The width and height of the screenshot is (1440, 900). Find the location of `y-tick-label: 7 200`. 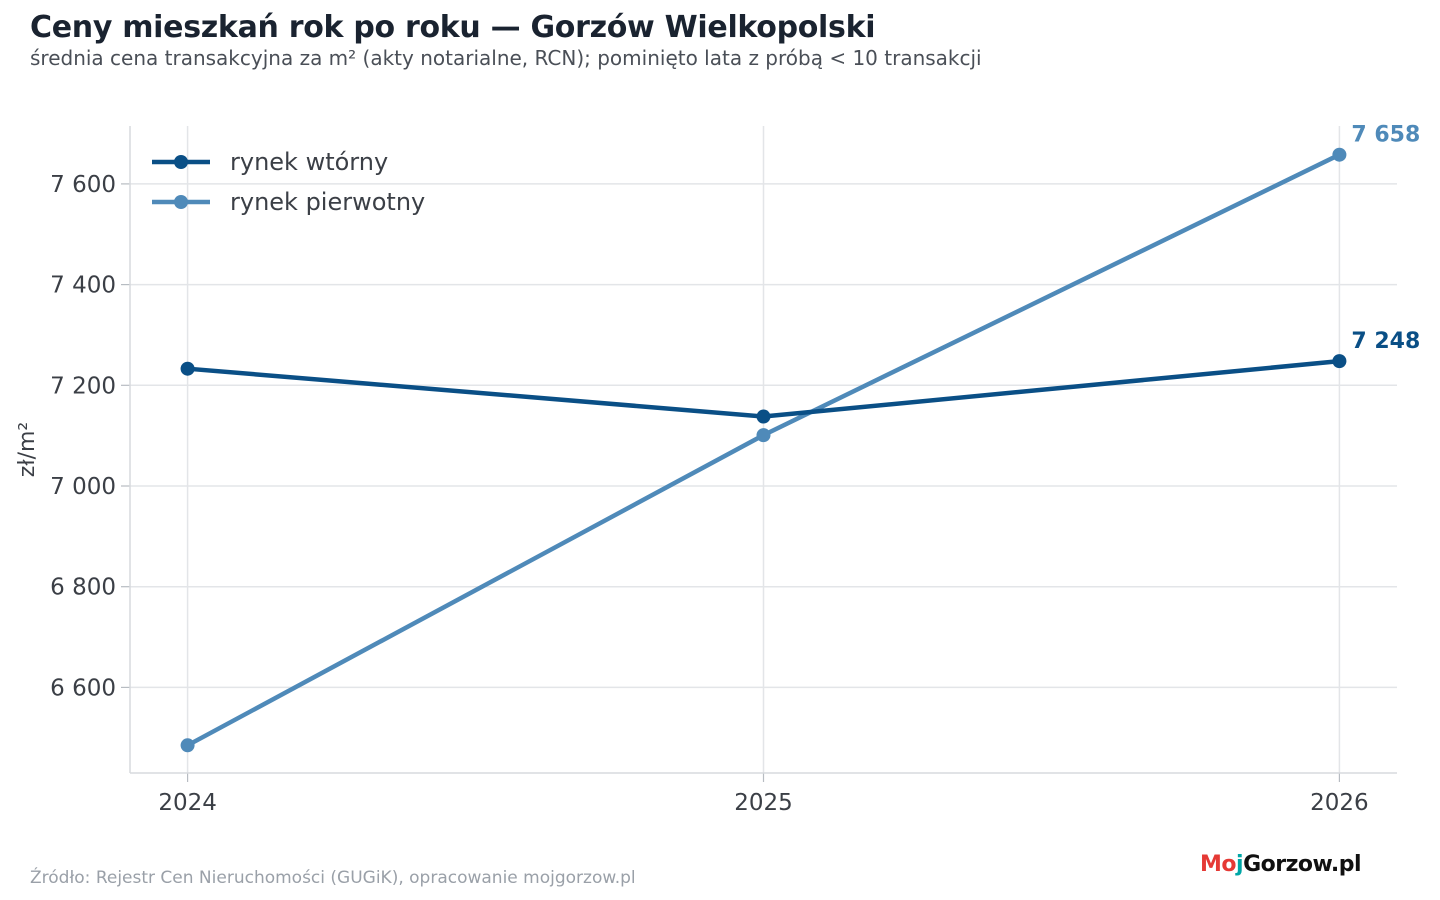

y-tick-label: 7 200 is located at coordinates (83, 386).